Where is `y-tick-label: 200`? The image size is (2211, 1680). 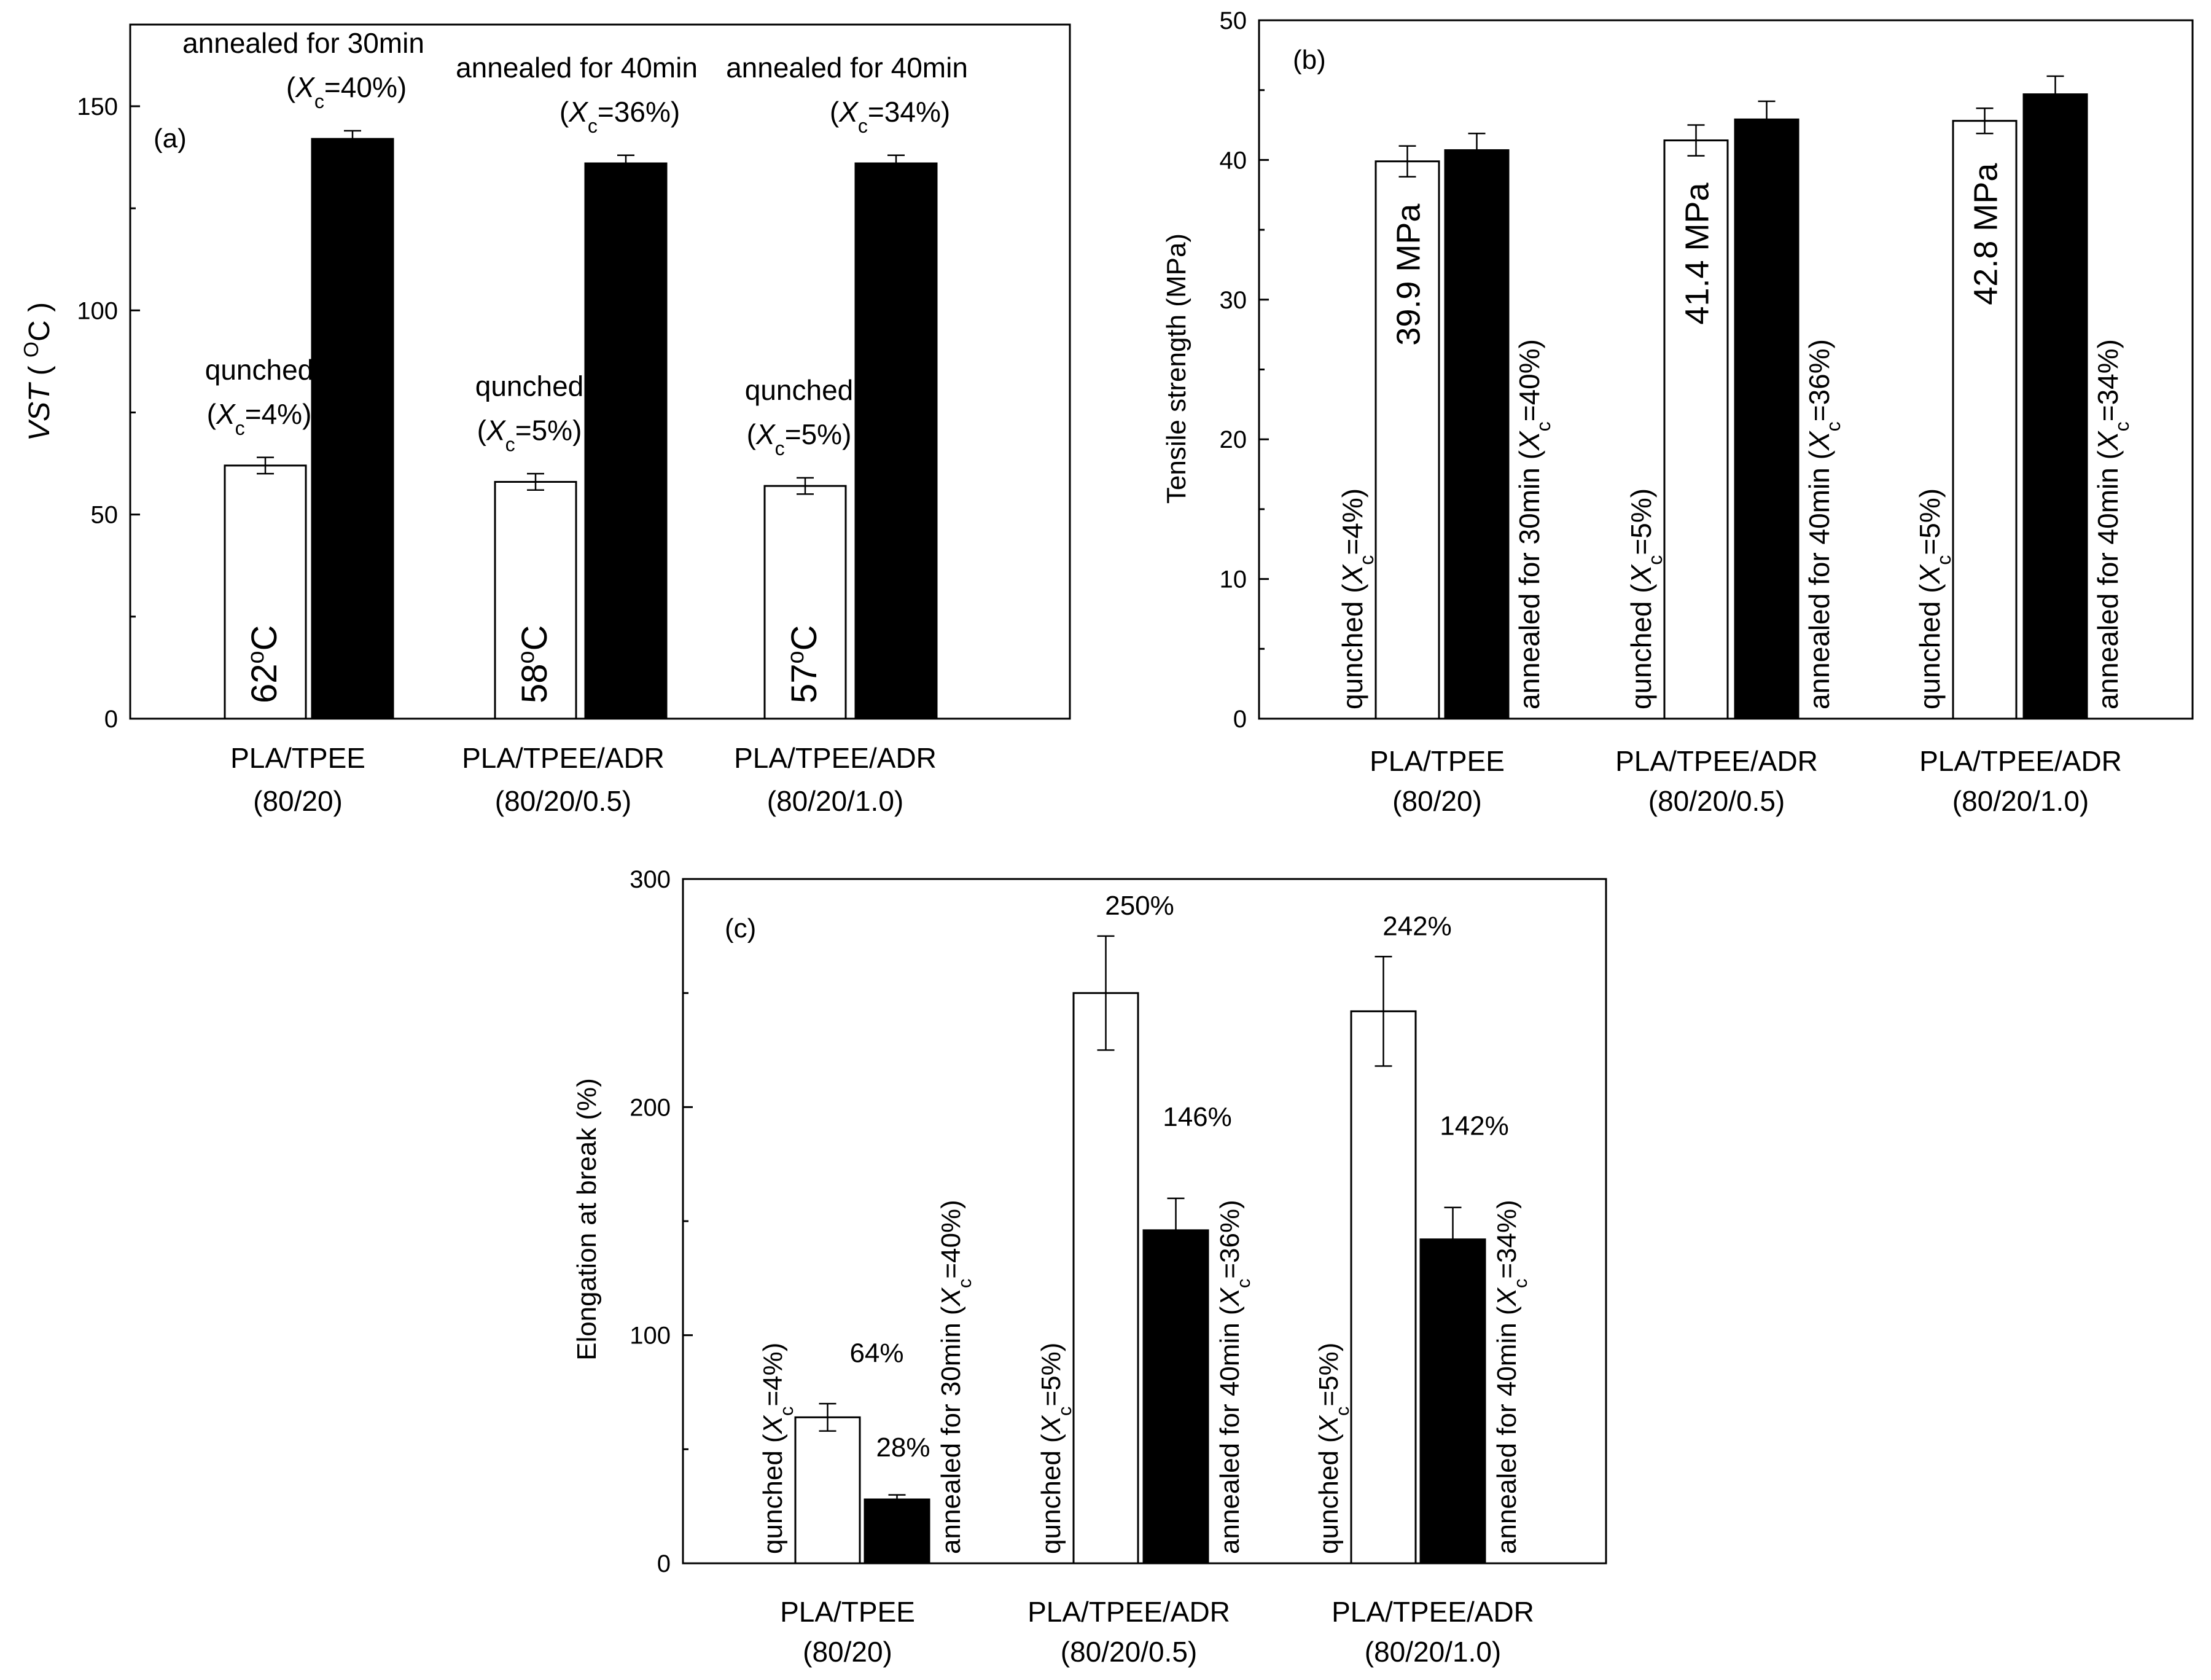
y-tick-label: 200 is located at coordinates (650, 1107).